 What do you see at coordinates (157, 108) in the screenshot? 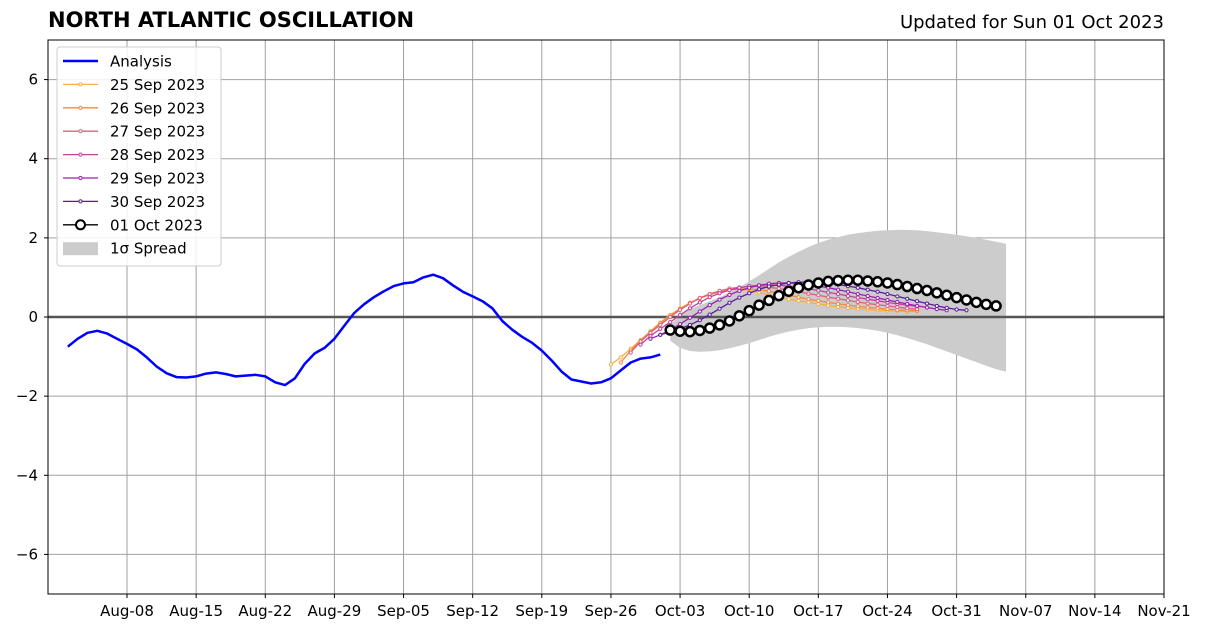
I see `legend-label: 26 Sep 2023` at bounding box center [157, 108].